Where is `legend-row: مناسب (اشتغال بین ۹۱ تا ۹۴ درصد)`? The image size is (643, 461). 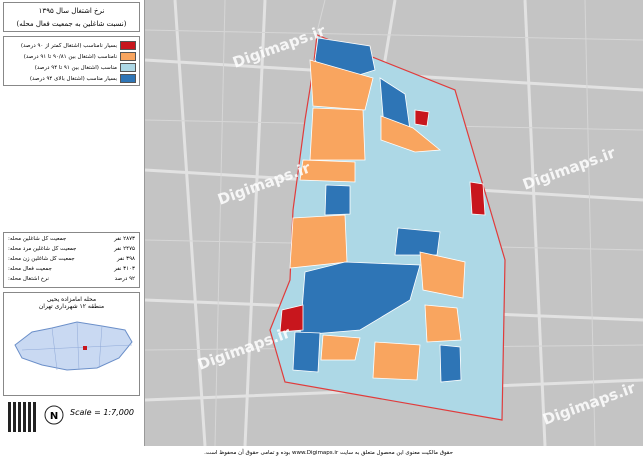 legend-row: مناسب (اشتغال بین ۹۱ تا ۹۴ درصد) is located at coordinates (71, 67).